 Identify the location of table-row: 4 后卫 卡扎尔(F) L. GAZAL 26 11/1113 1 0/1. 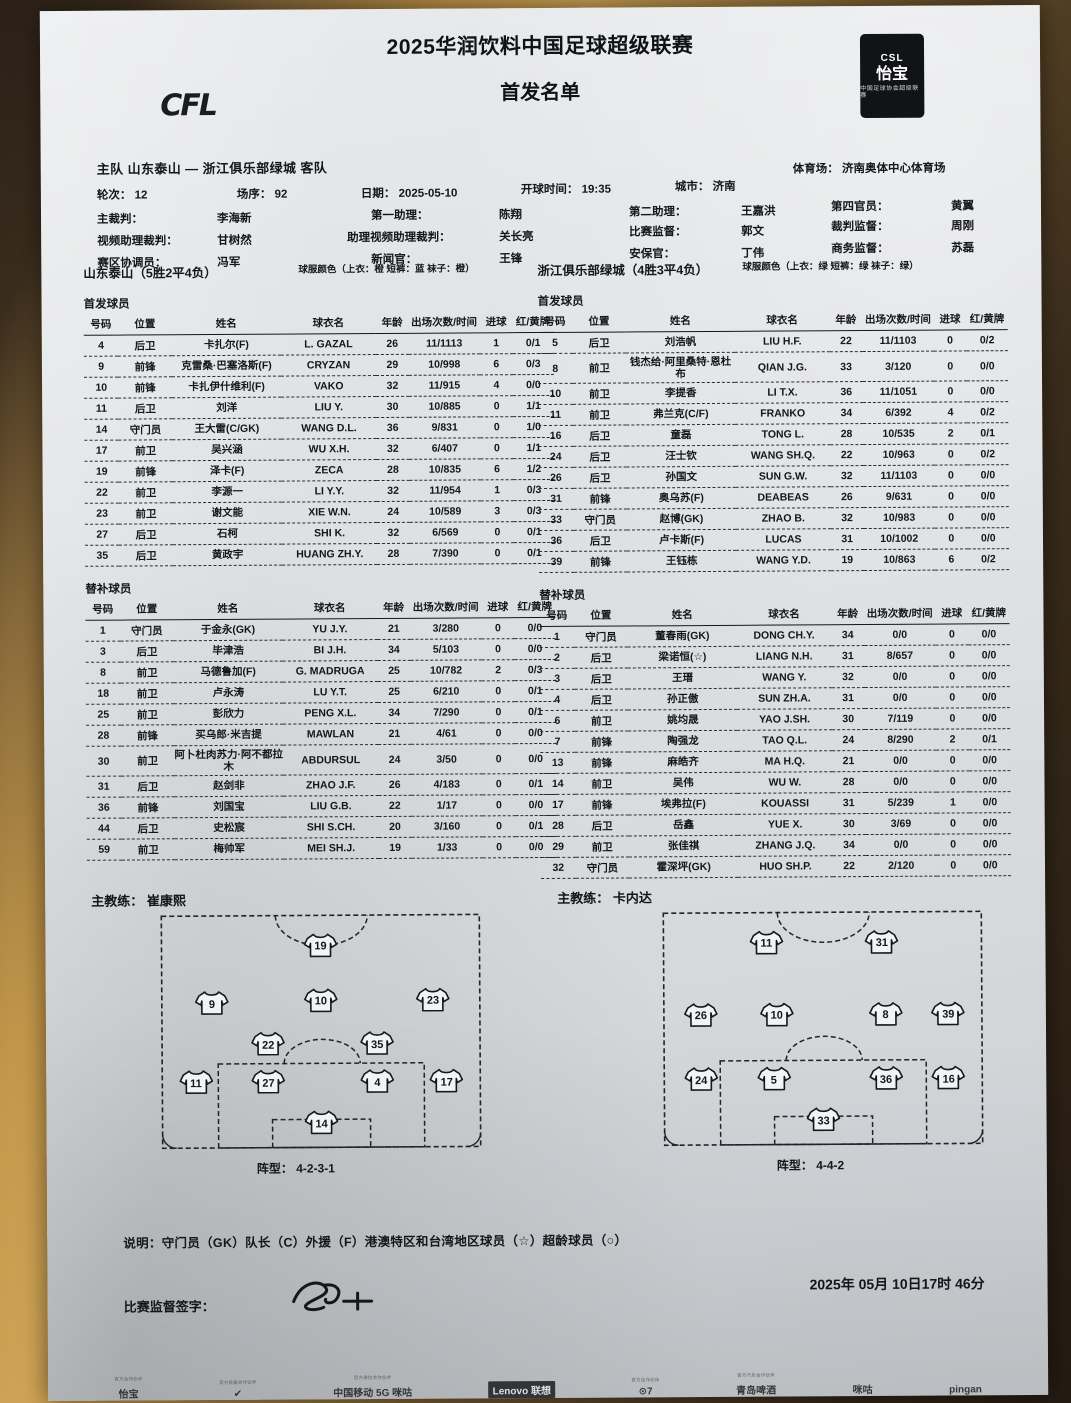
(318, 344).